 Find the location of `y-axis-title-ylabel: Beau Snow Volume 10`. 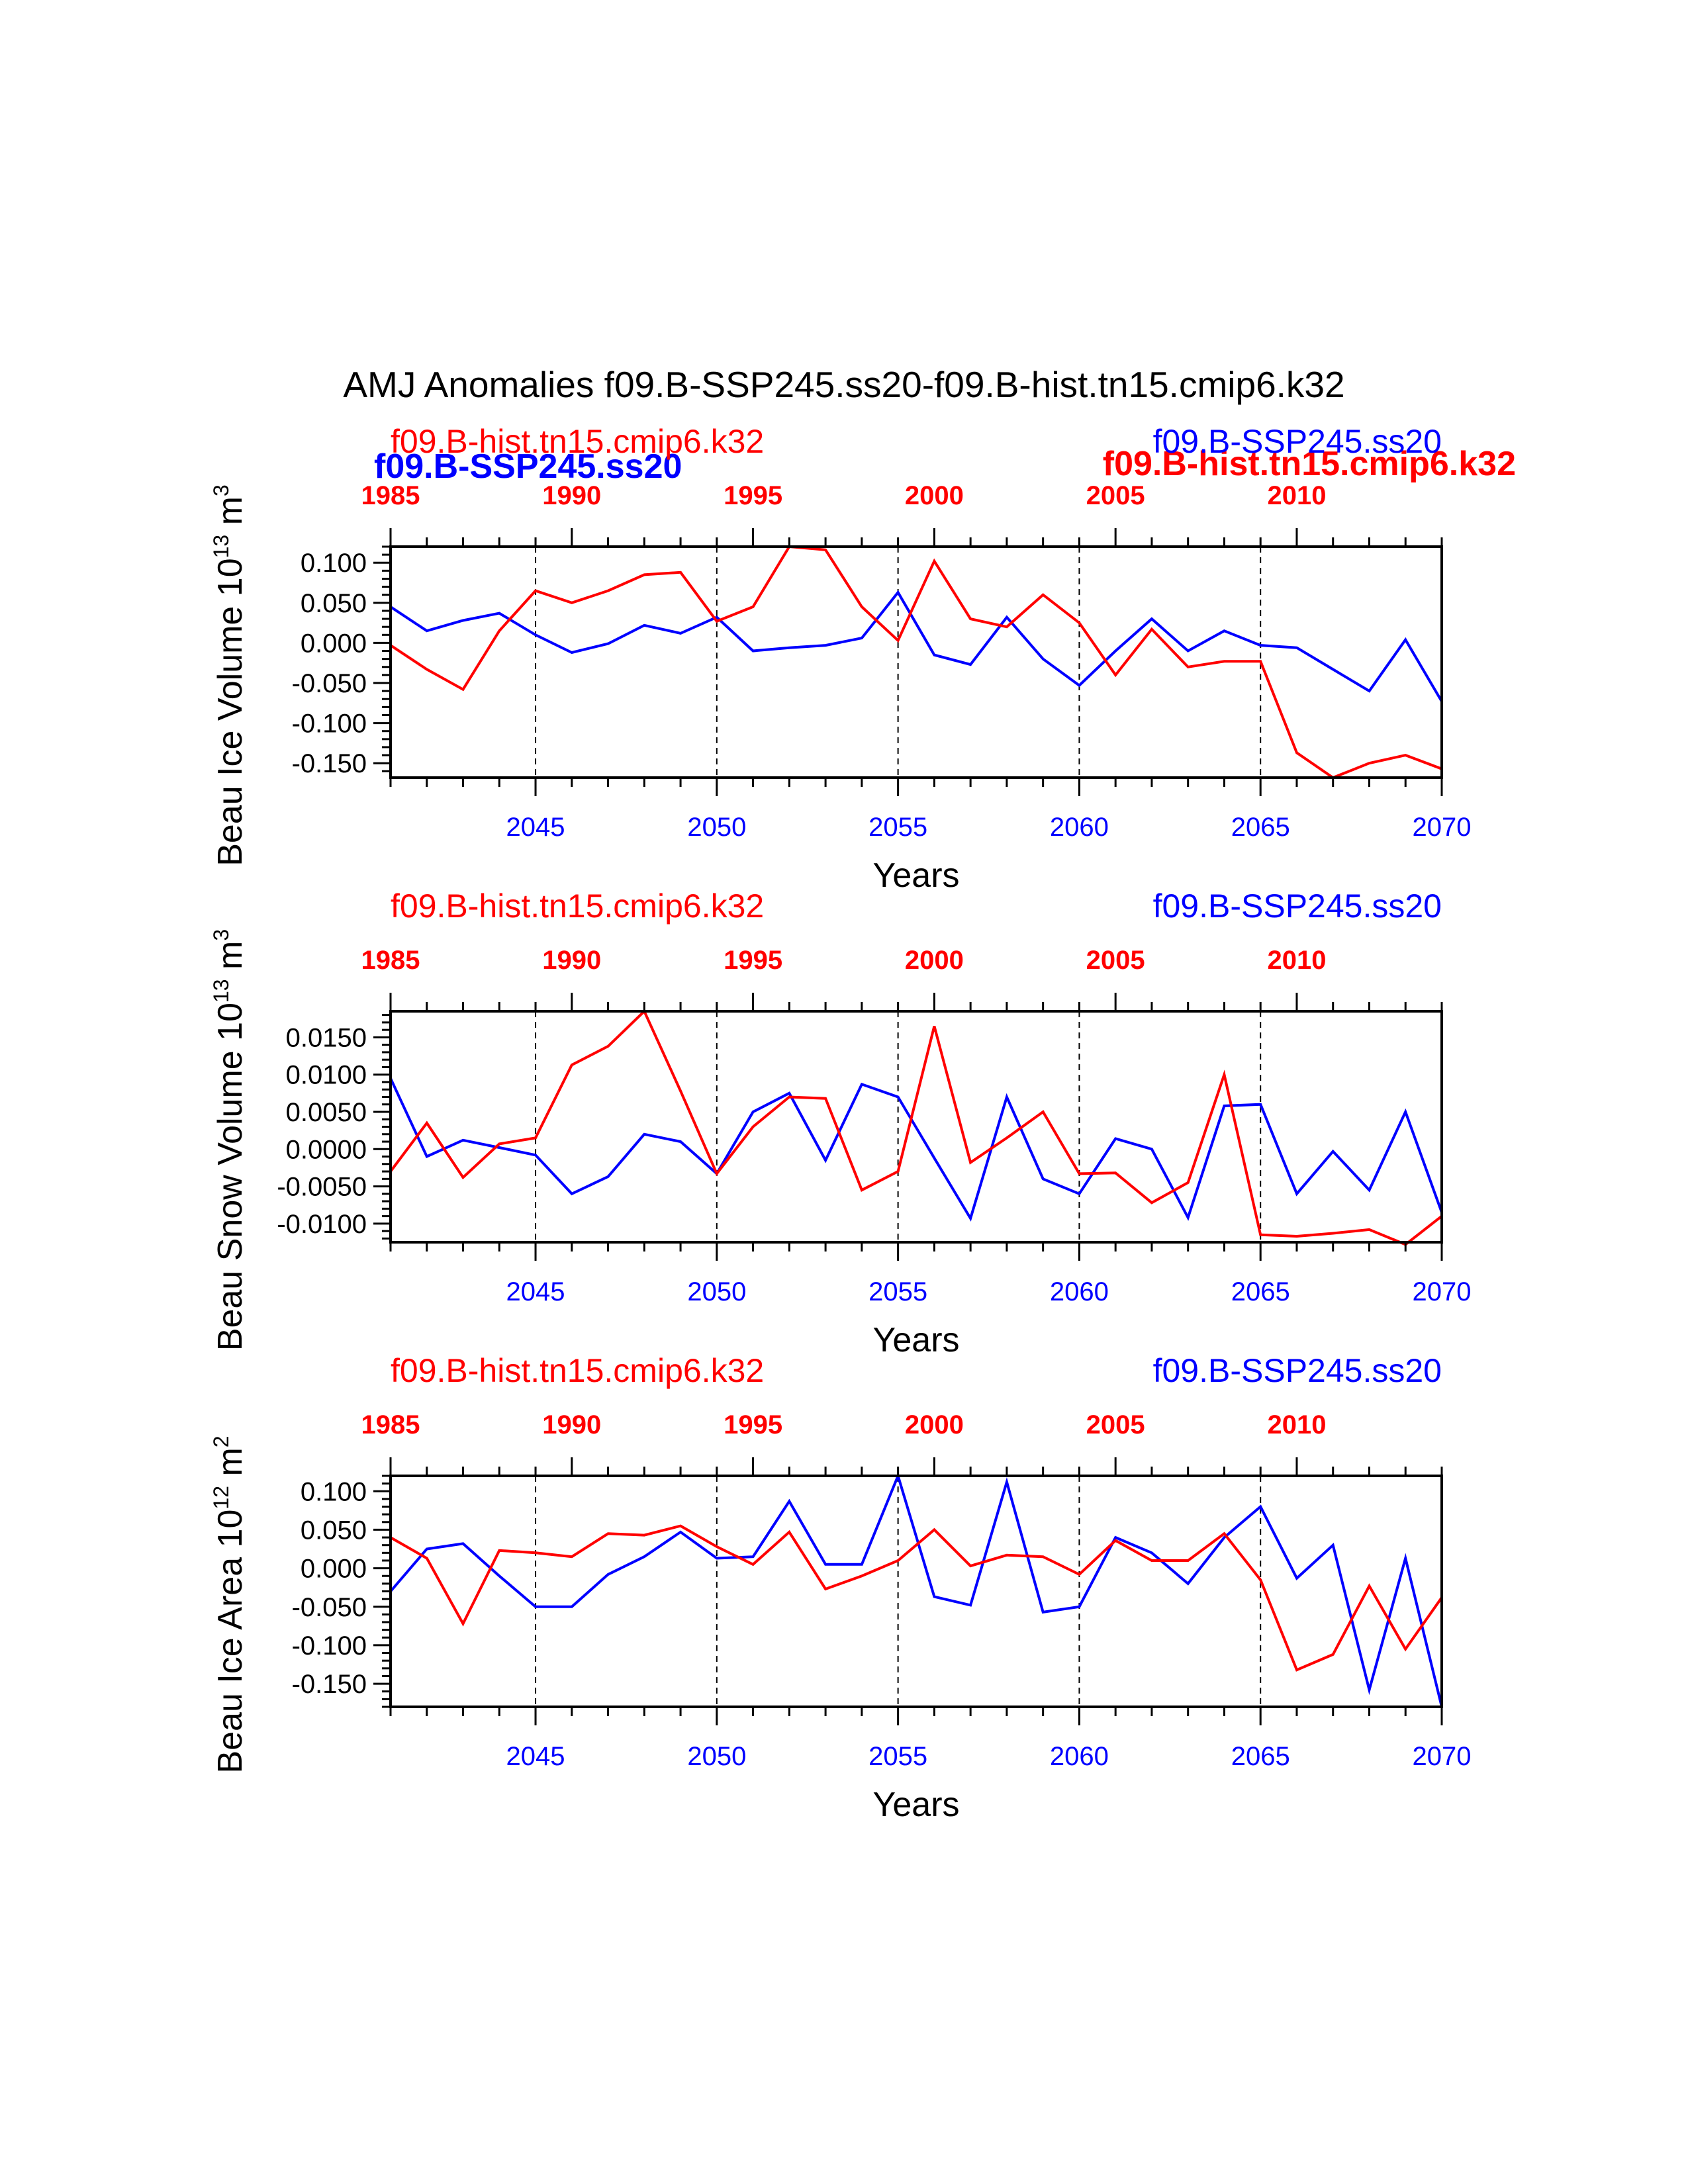

y-axis-title-ylabel: Beau Snow Volume 10 is located at coordinates (230, 1177).